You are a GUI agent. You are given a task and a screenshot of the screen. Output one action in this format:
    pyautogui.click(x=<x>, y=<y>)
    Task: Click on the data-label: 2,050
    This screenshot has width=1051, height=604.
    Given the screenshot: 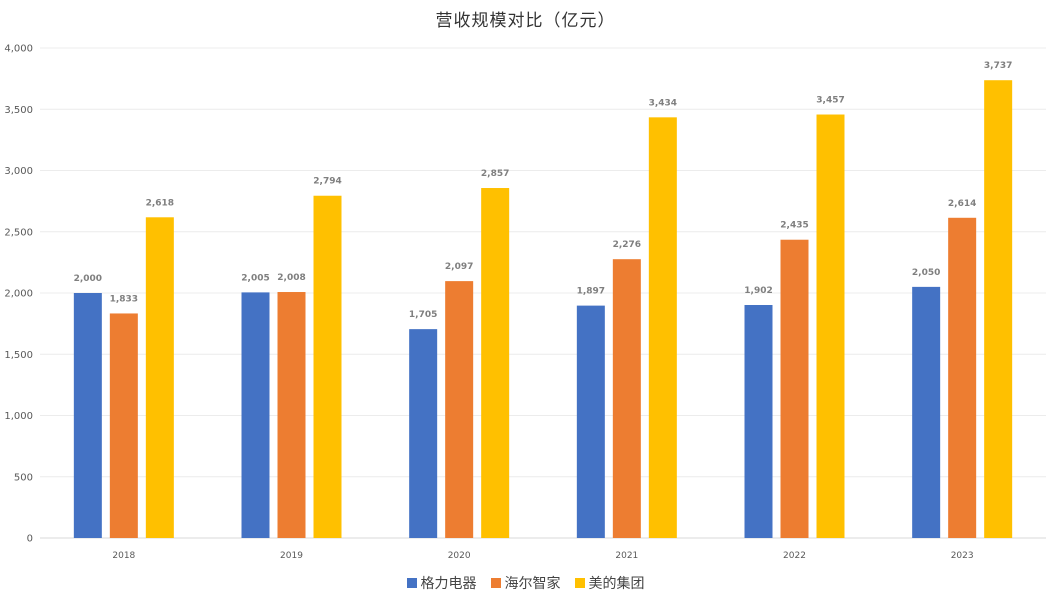 What is the action you would take?
    pyautogui.click(x=926, y=273)
    